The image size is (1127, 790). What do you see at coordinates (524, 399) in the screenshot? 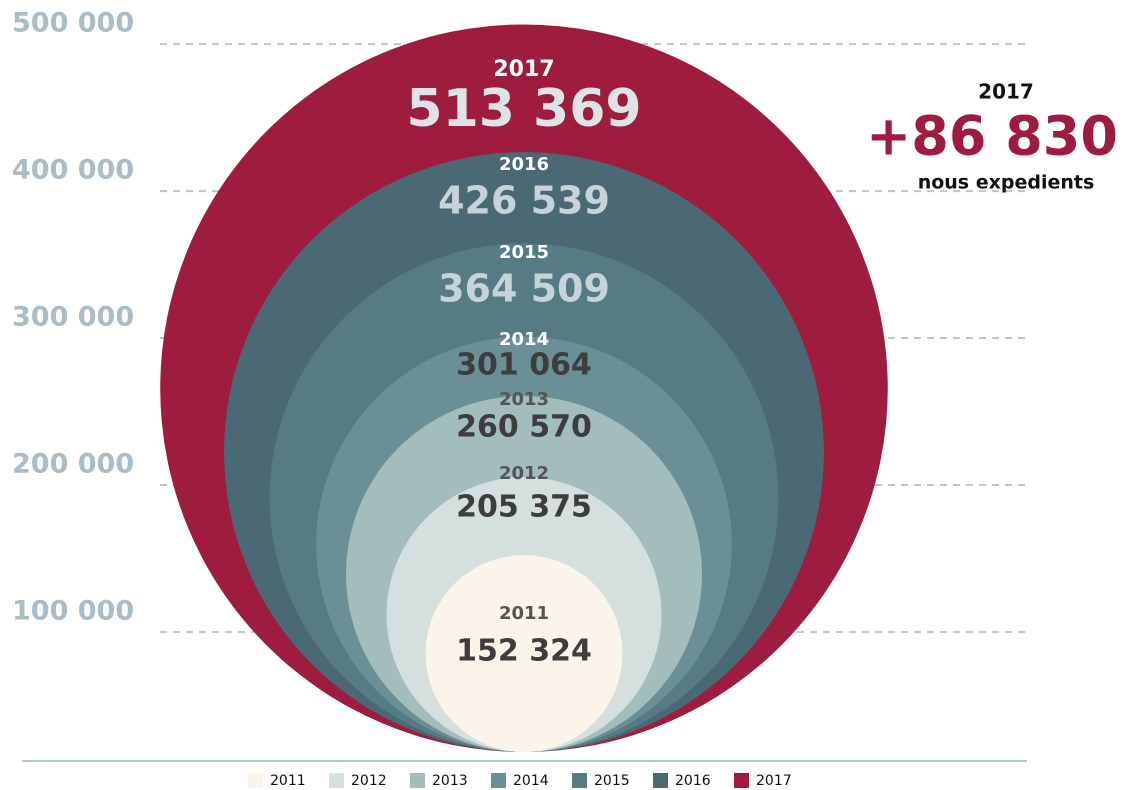
I see `year-label: 2013` at bounding box center [524, 399].